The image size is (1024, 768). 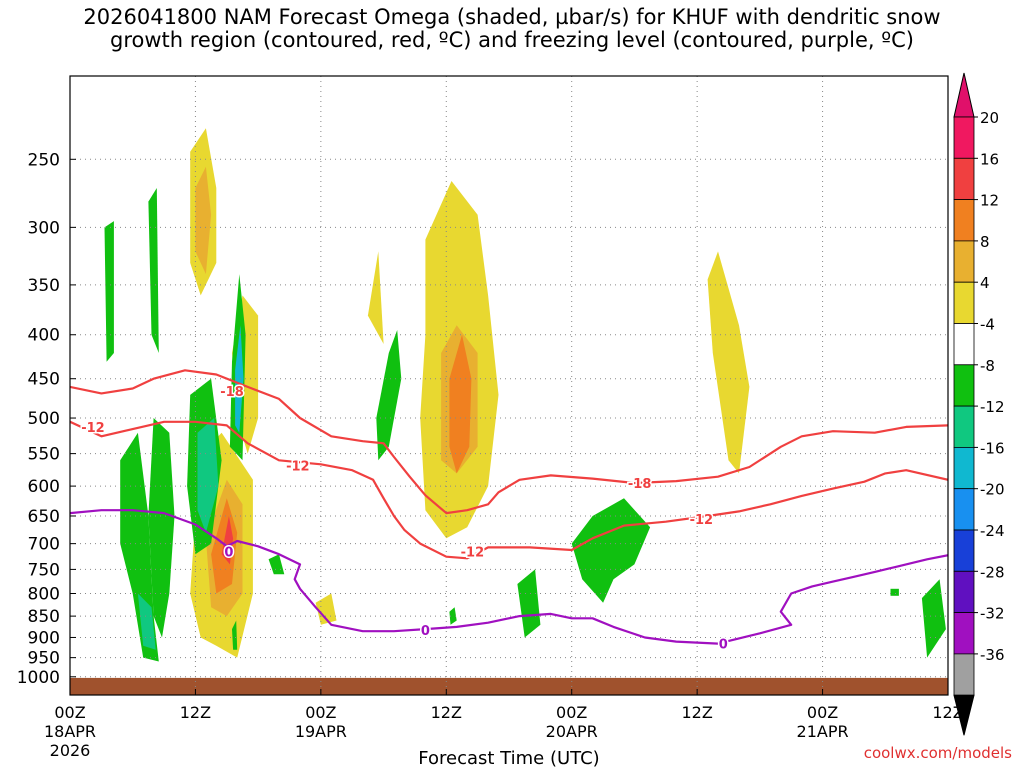 What do you see at coordinates (979, 404) in the screenshot?
I see `colorbar: 20 16 12 8 4 -4 -8 -12 -16 -20 -24 -28 -32 -36` at bounding box center [979, 404].